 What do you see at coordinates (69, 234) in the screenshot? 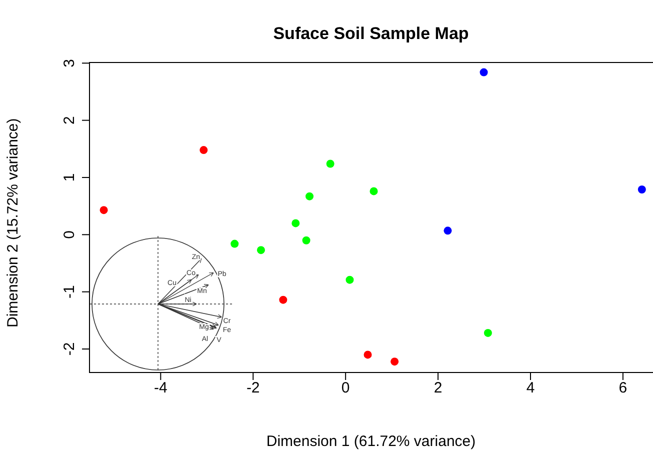
I see `y-tick-label: 0` at bounding box center [69, 234].